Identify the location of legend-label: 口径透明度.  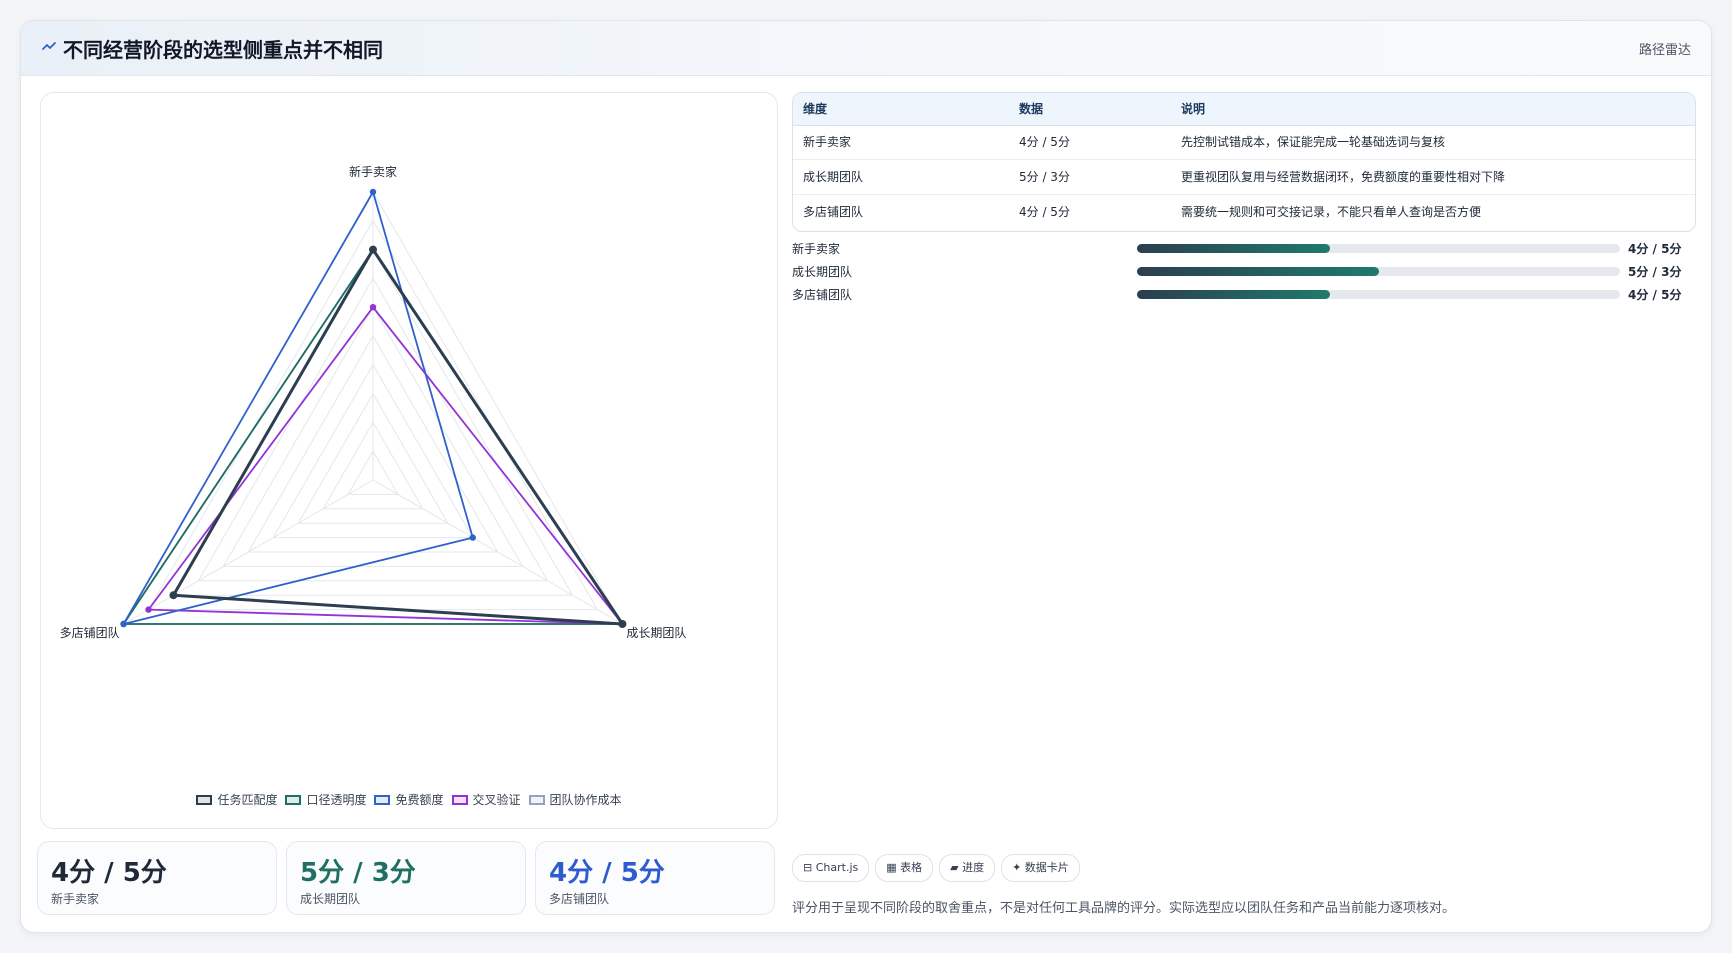
(336, 800).